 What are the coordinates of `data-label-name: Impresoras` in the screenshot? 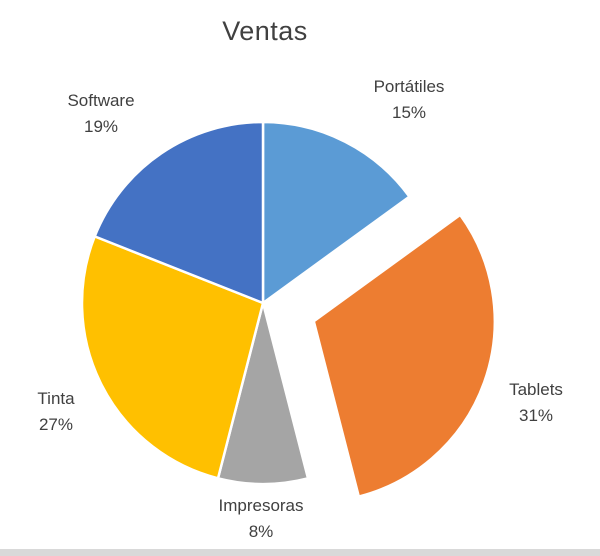 It's located at (261, 505).